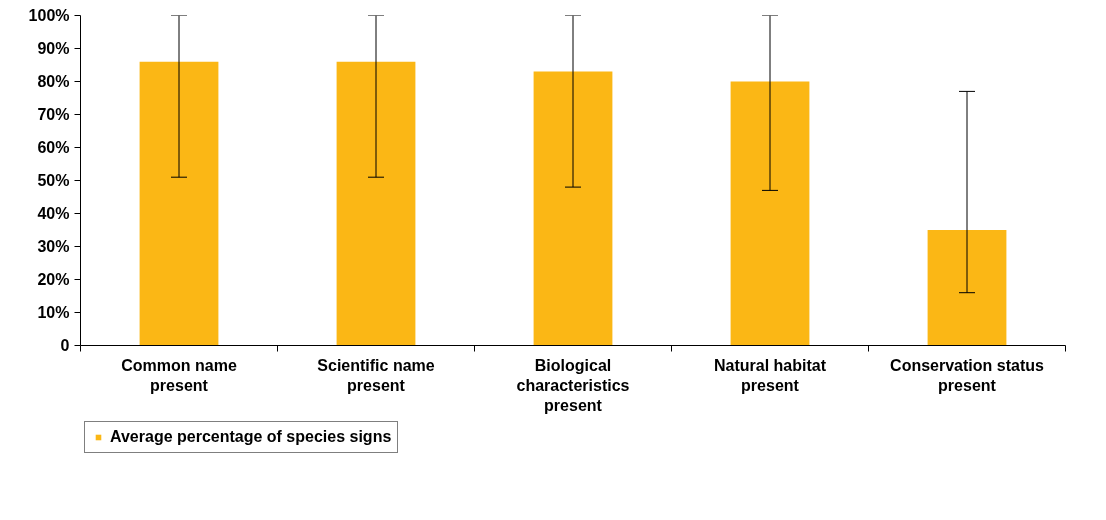 This screenshot has width=1106, height=520. Describe the element at coordinates (179, 375) in the screenshot. I see `x-tick-label: Common name present` at that location.